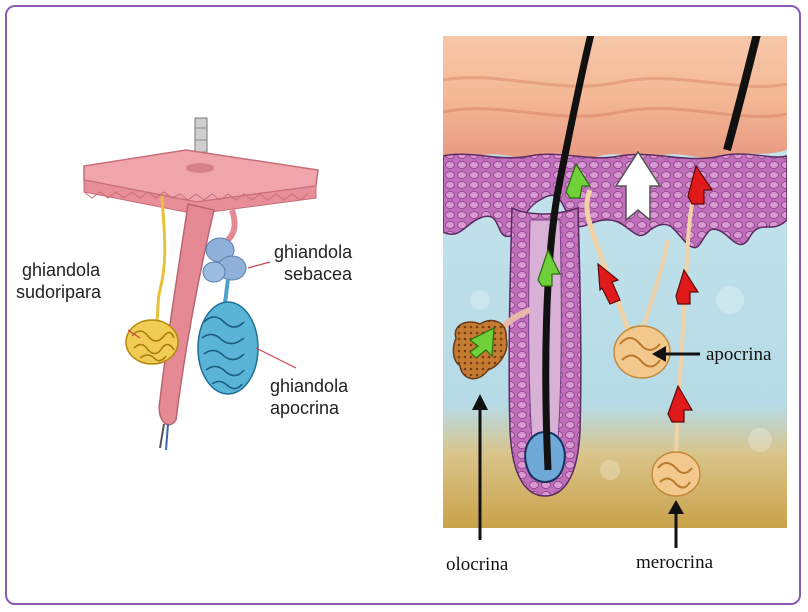 Image resolution: width=808 pixels, height=612 pixels. What do you see at coordinates (309, 386) in the screenshot?
I see `label-apocrina-left-line1: ghiandola` at bounding box center [309, 386].